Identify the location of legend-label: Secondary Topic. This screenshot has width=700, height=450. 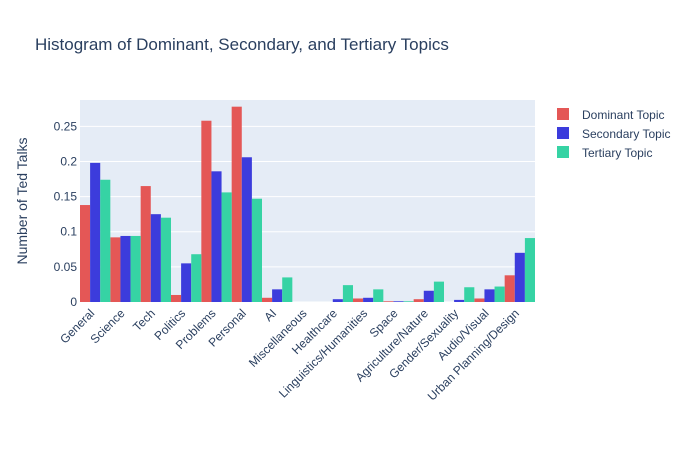
(626, 134).